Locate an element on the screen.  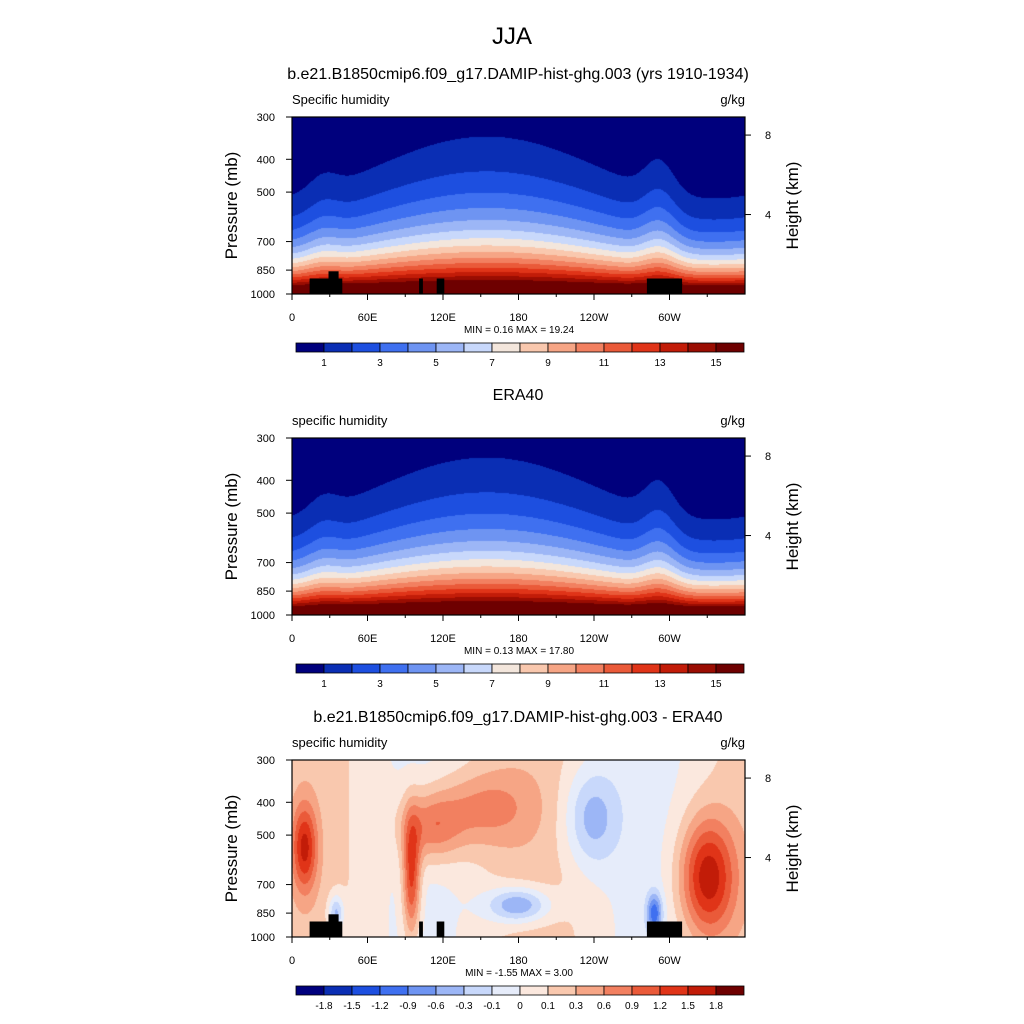
x-tick-label: 120W is located at coordinates (594, 318).